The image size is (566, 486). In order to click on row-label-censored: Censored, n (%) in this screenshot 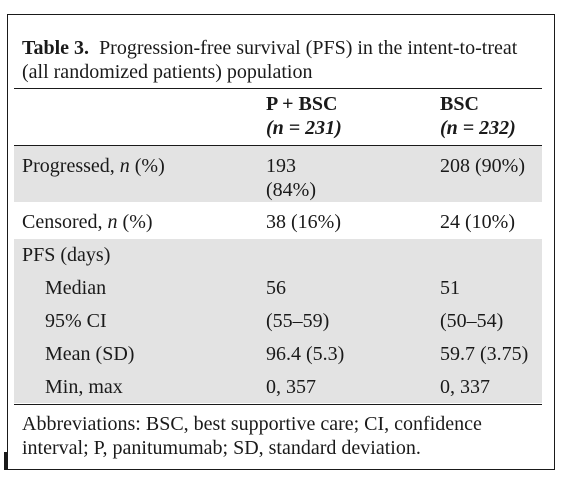, I will do `click(87, 222)`.